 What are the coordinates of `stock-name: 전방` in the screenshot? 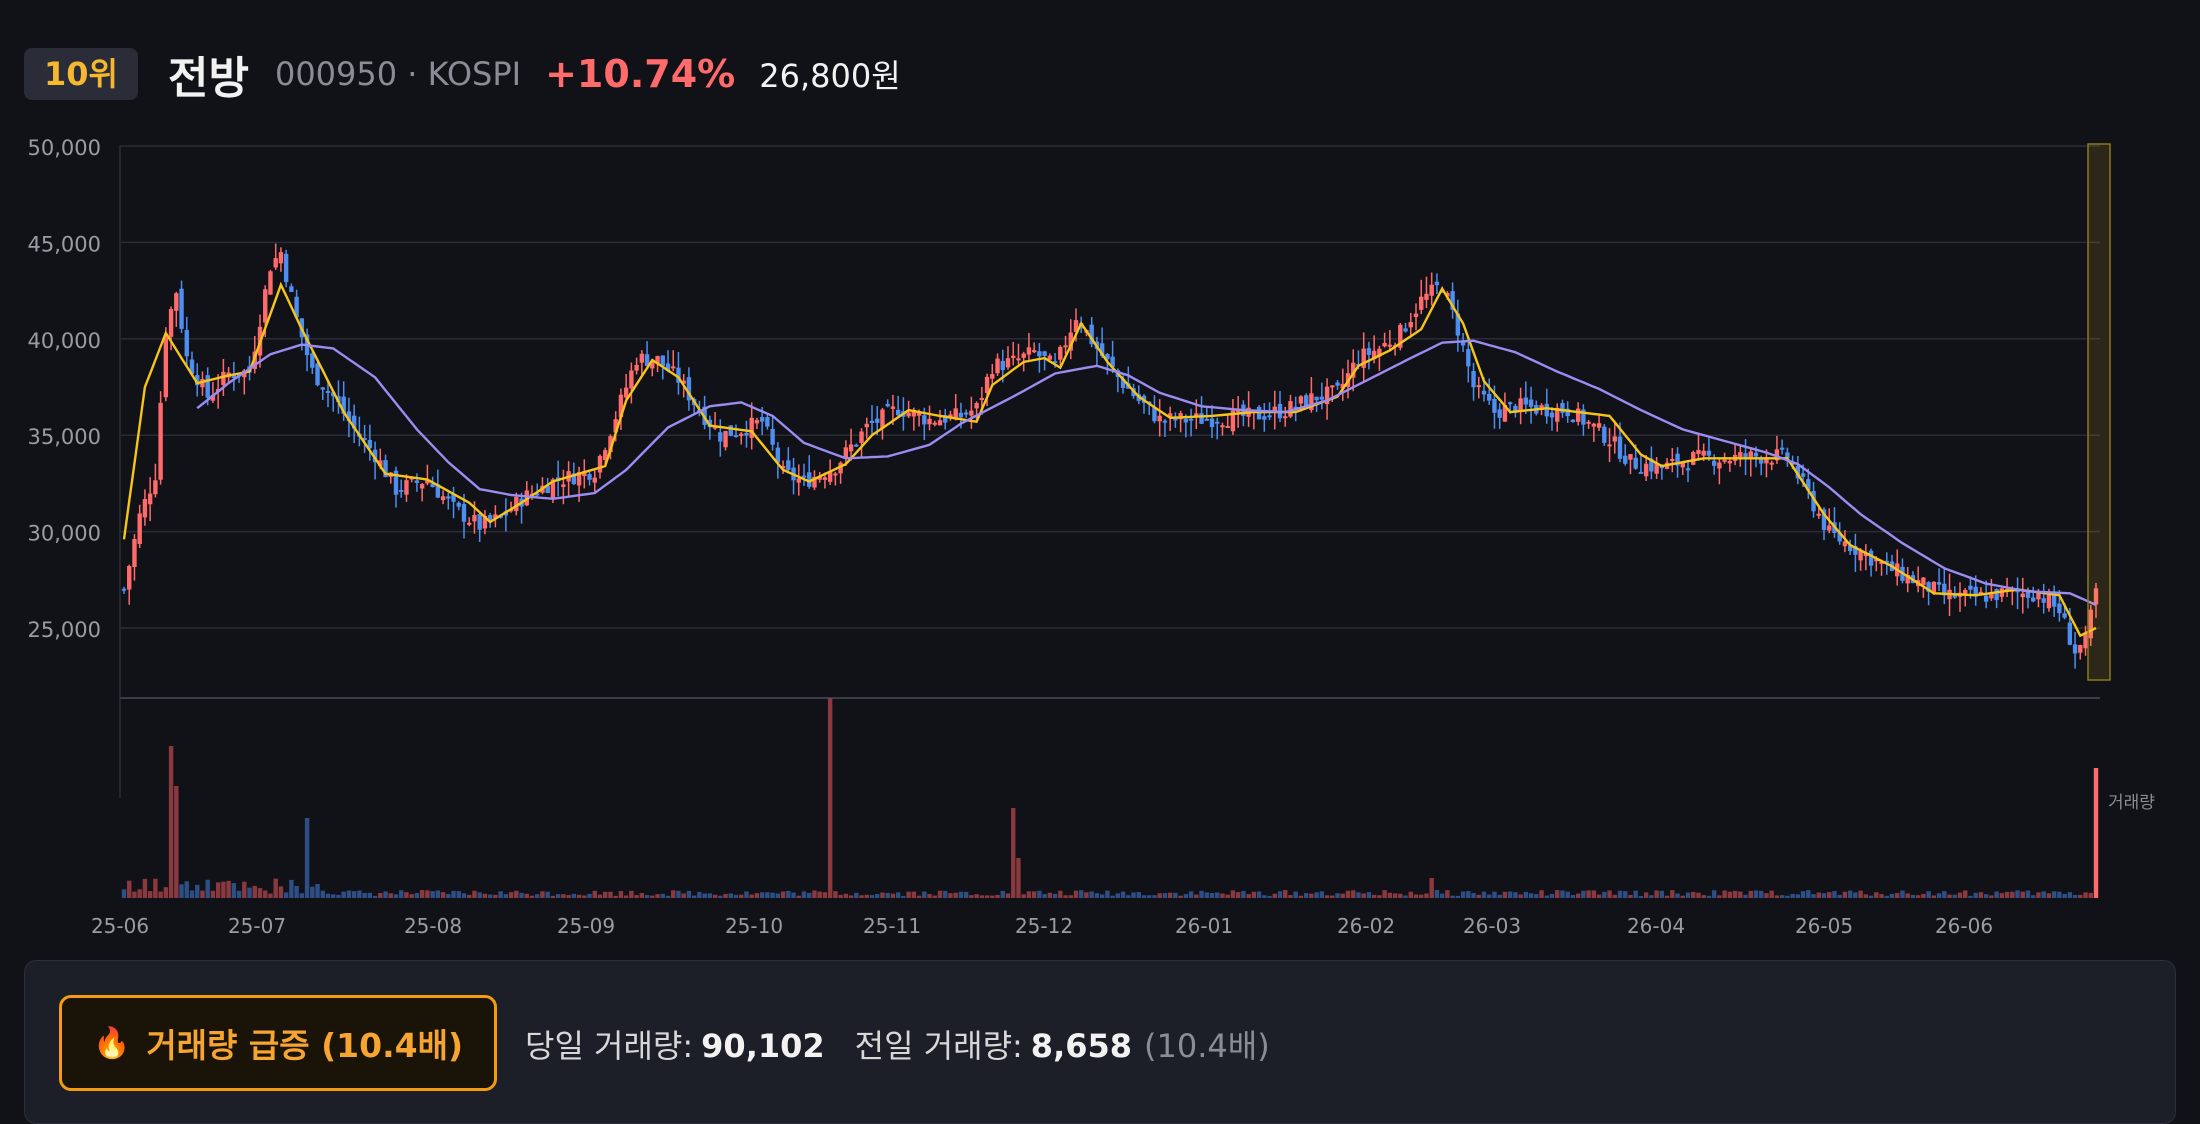 It's located at (208, 78).